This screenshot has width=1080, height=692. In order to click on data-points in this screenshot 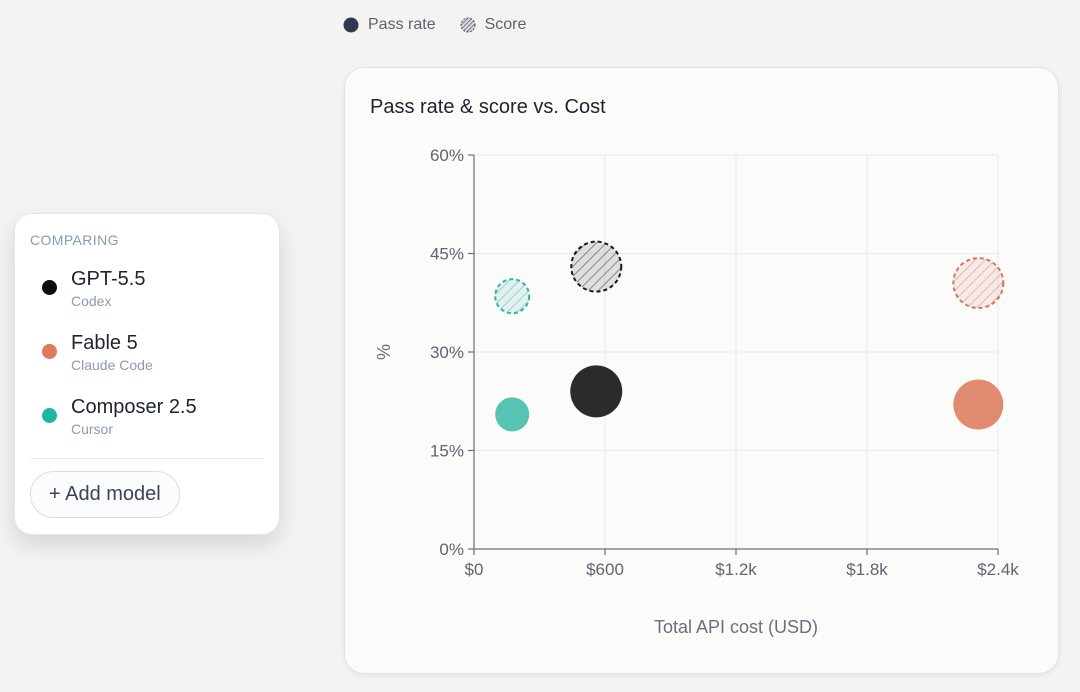, I will do `click(749, 336)`.